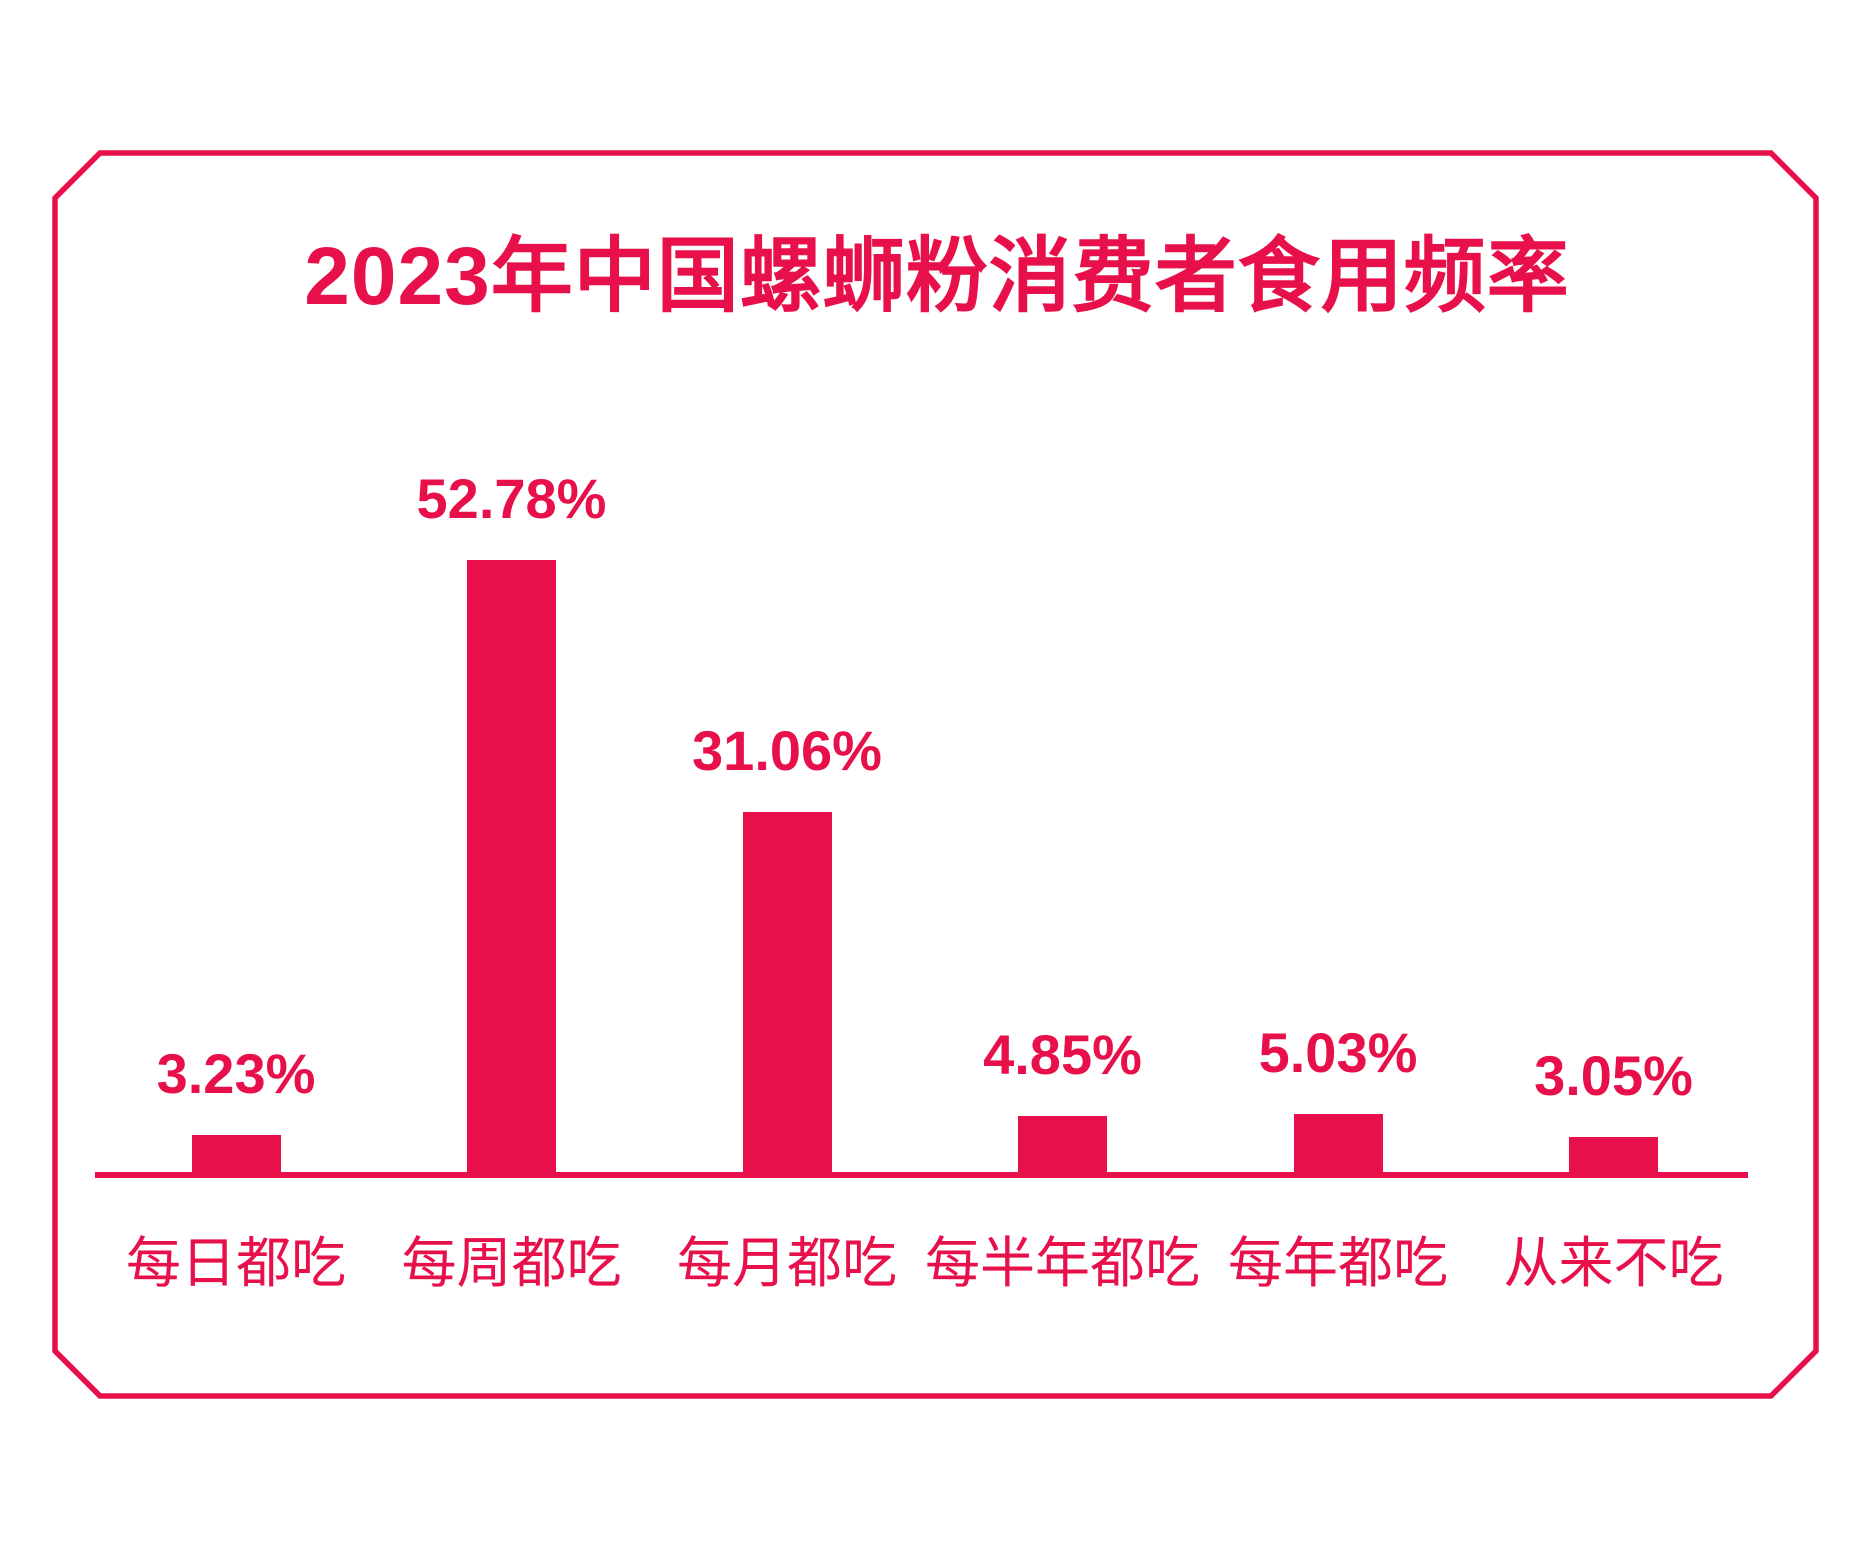 This screenshot has width=1875, height=1563. Describe the element at coordinates (235, 1263) in the screenshot. I see `bar-category-label: 每日都吃` at that location.